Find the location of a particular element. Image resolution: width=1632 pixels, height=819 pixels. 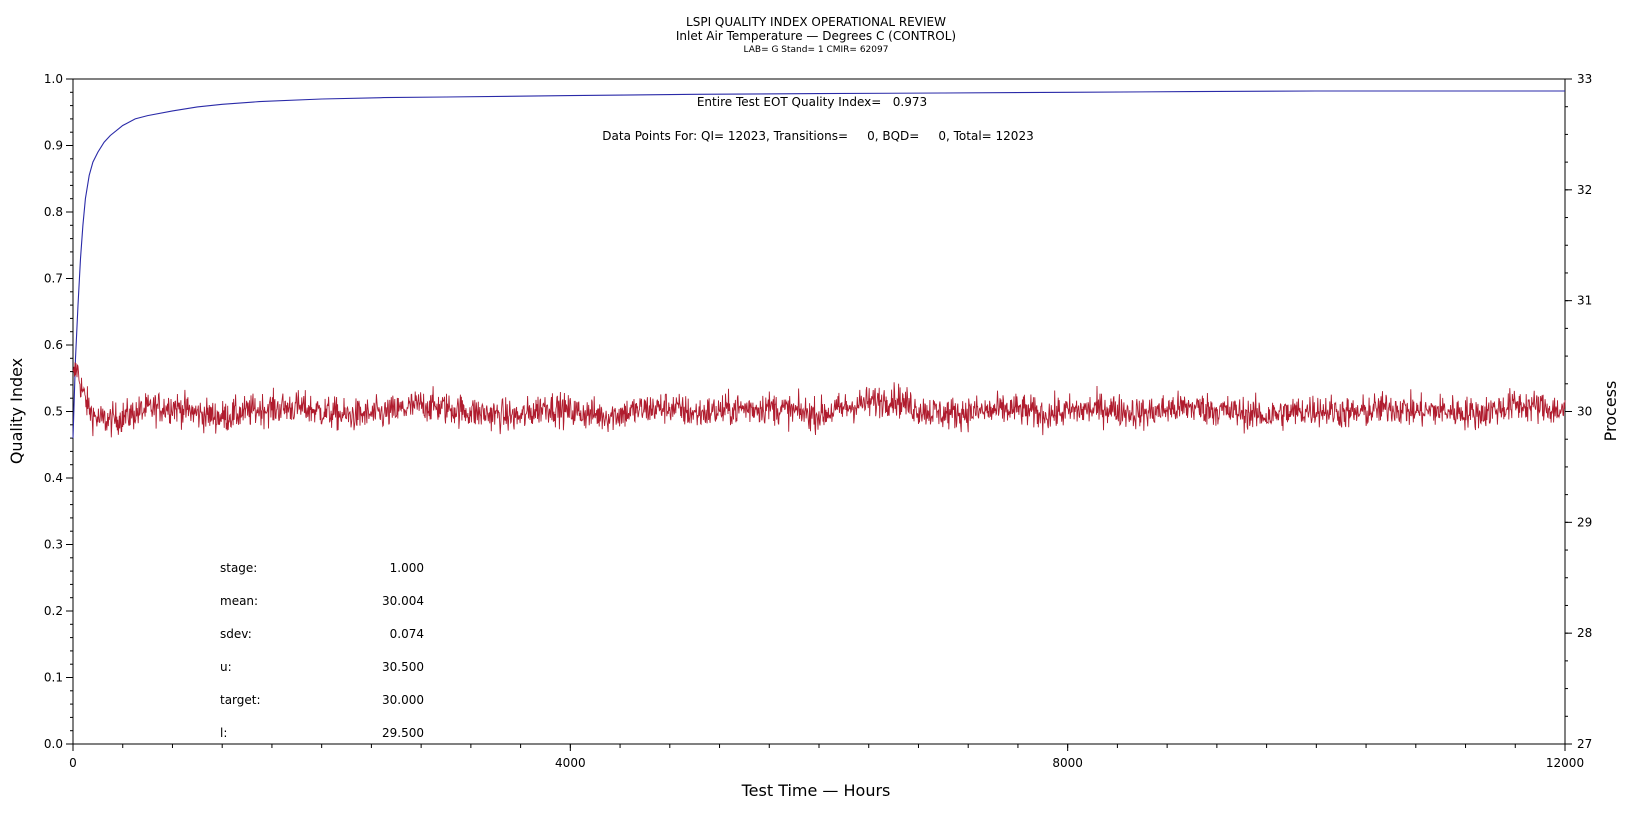

y-left-tick-label: 0.7 is located at coordinates (53, 279).